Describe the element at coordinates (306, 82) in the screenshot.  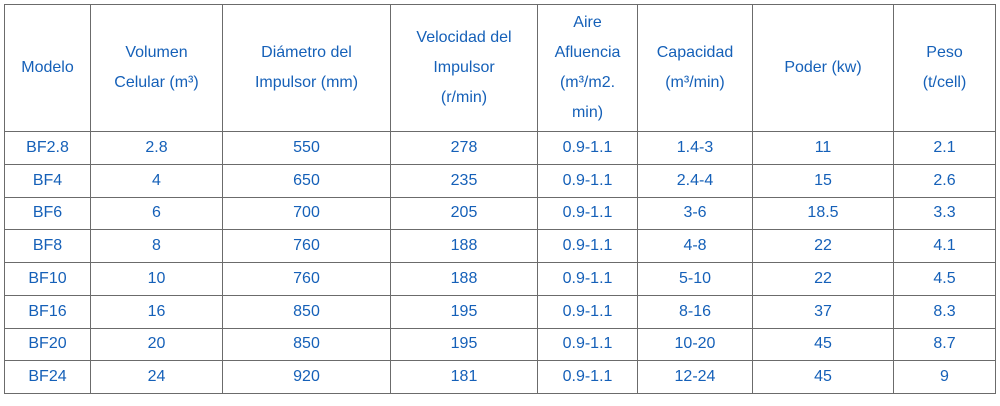
I see `header-text: Impulsor (mm)` at that location.